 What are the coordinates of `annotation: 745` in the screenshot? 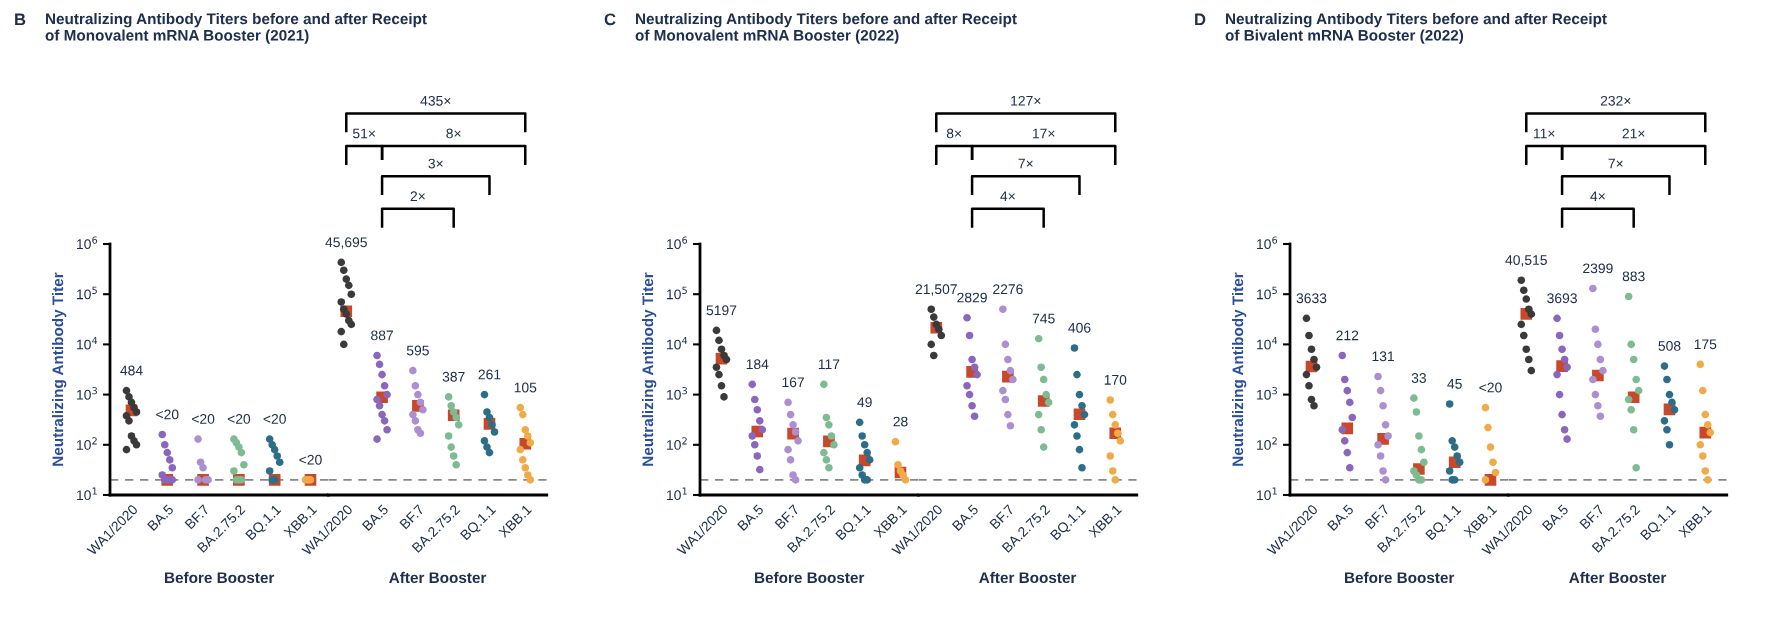 It's located at (1043, 318).